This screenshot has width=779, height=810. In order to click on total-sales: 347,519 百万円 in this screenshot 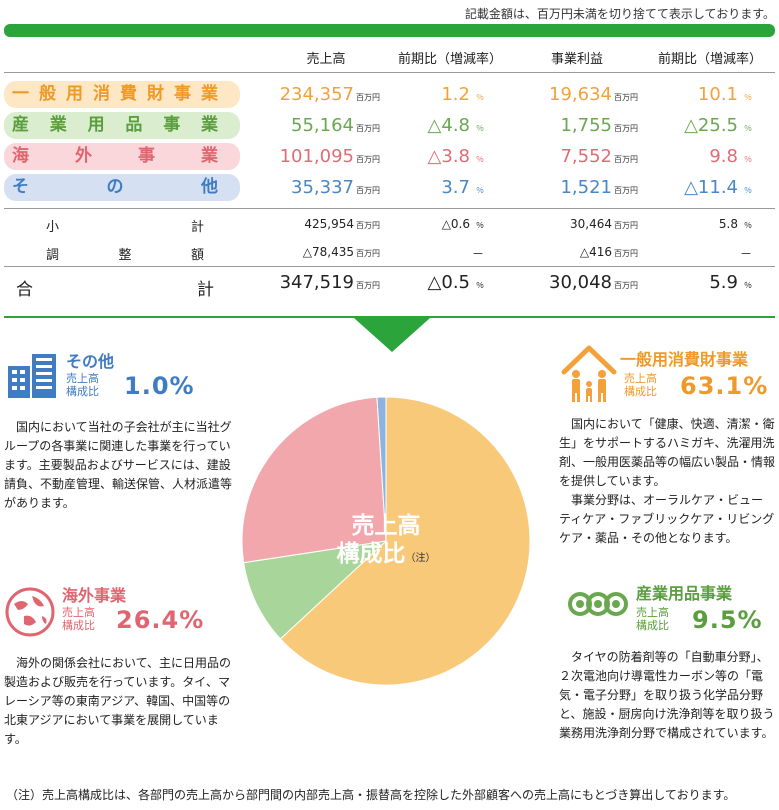, I will do `click(329, 282)`.